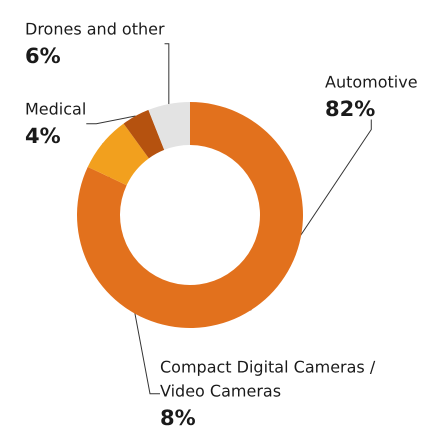 The height and width of the screenshot is (432, 429). I want to click on data-label: 8%, so click(178, 418).